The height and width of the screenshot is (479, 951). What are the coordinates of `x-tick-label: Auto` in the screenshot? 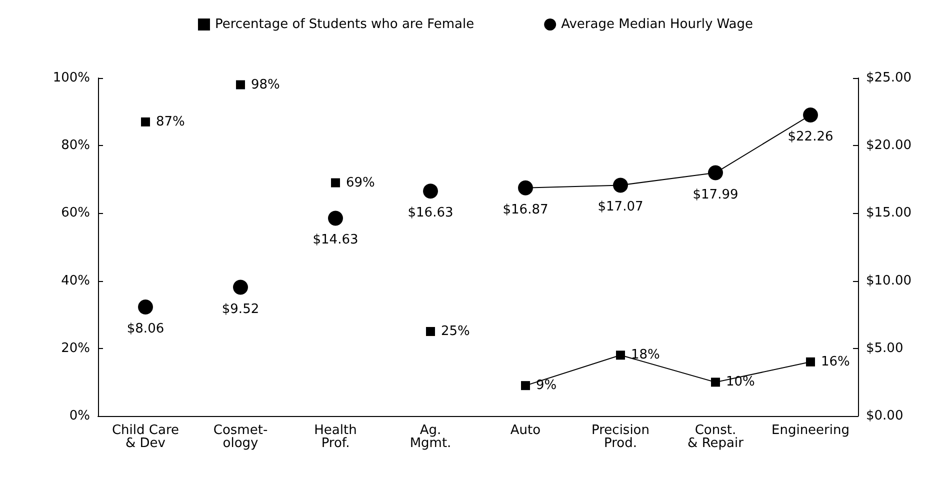 It's located at (525, 430).